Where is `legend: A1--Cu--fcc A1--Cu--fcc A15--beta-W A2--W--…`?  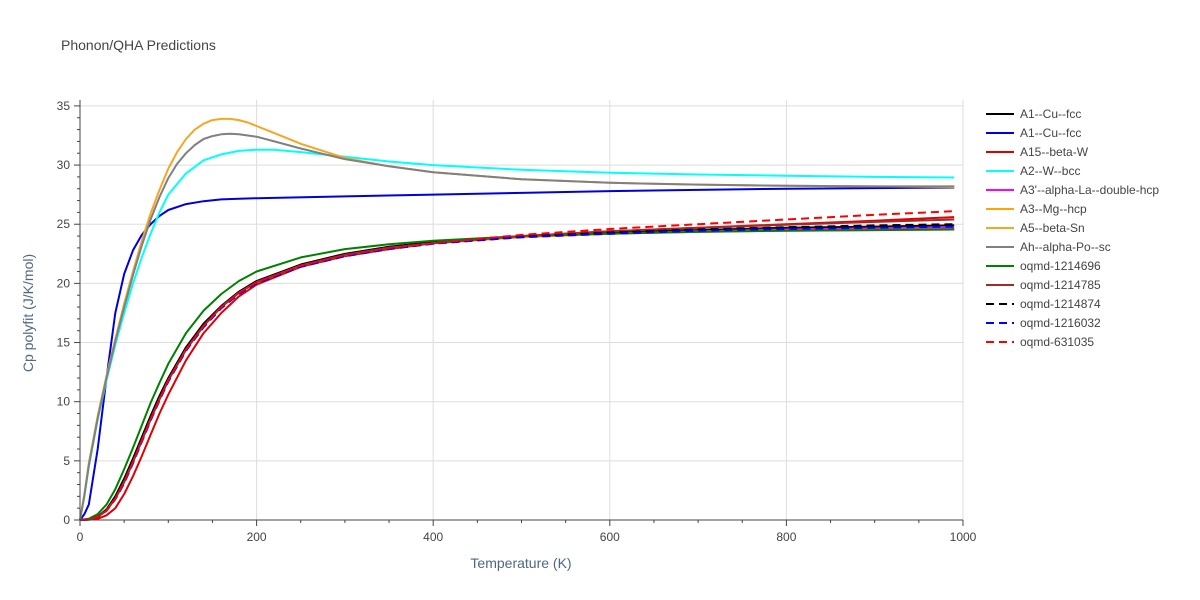 legend: A1--Cu--fcc A1--Cu--fcc A15--beta-W A2--W--… is located at coordinates (1072, 228).